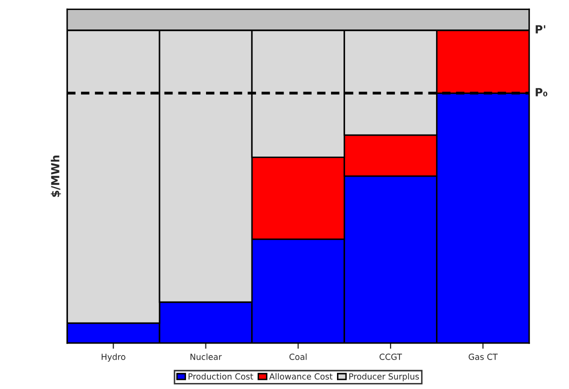  What do you see at coordinates (483, 357) in the screenshot?
I see `x-tick-label: Gas CT` at bounding box center [483, 357].